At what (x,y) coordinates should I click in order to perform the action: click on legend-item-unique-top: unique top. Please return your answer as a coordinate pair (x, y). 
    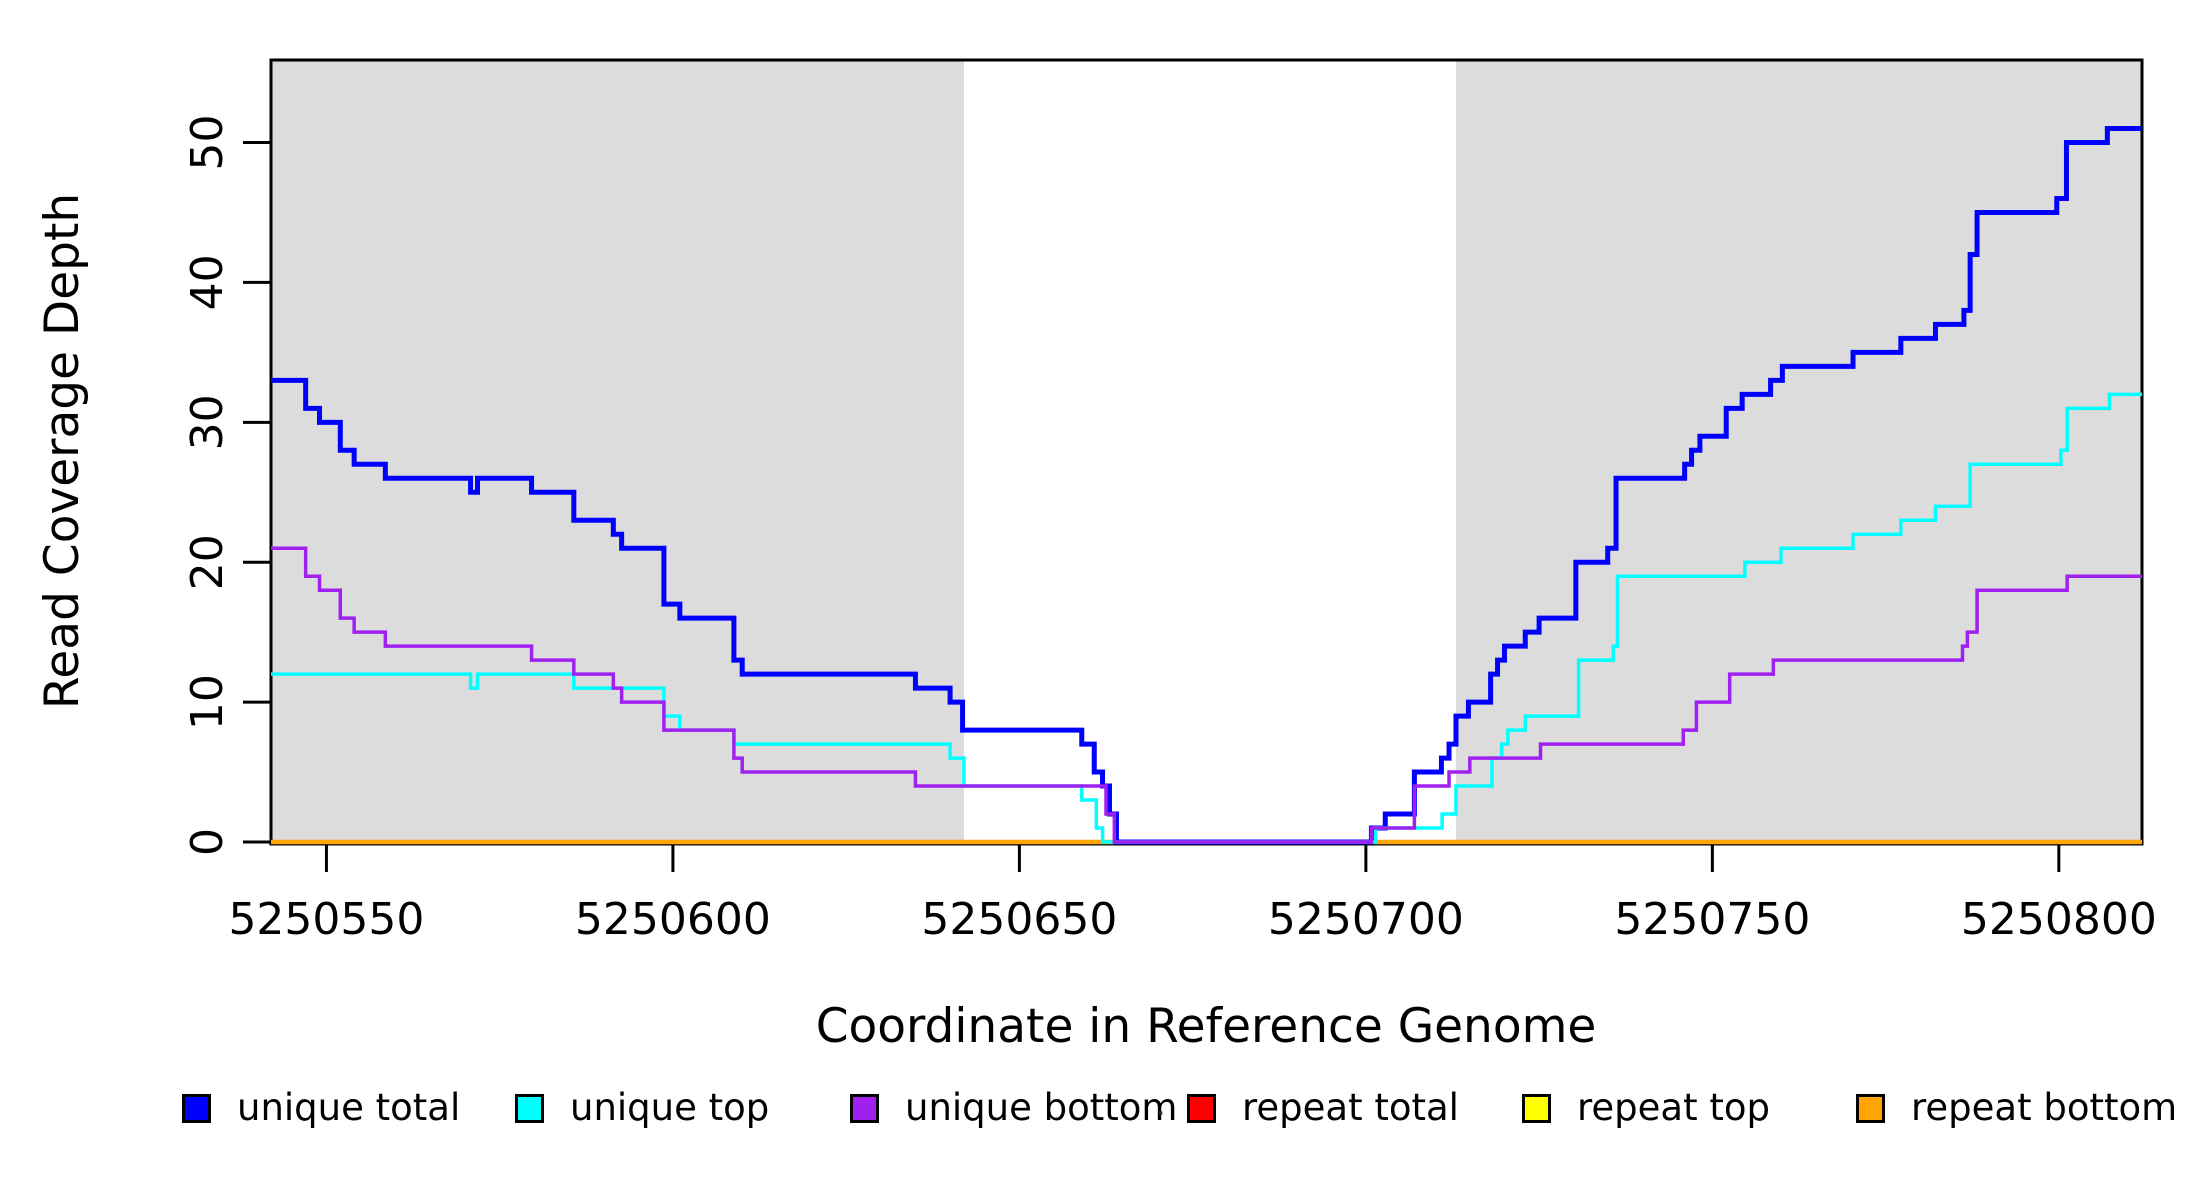
    Looking at the image, I should click on (642, 1108).